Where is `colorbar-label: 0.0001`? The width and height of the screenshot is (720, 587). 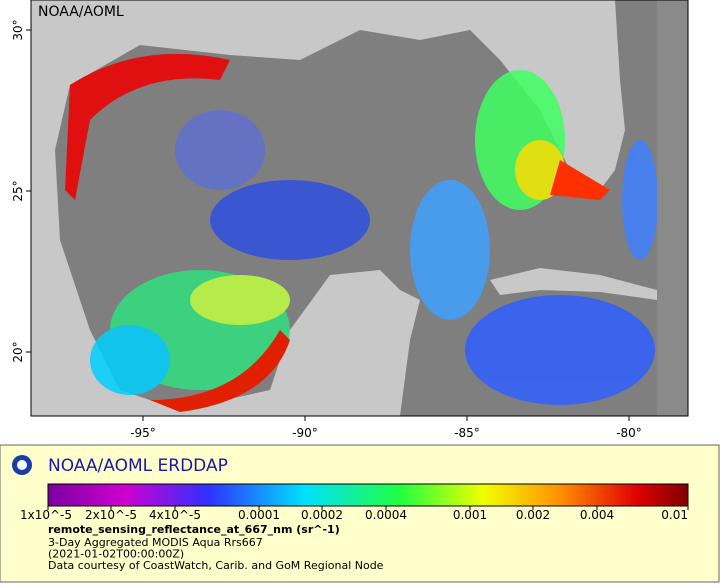 colorbar-label: 0.0001 is located at coordinates (259, 515).